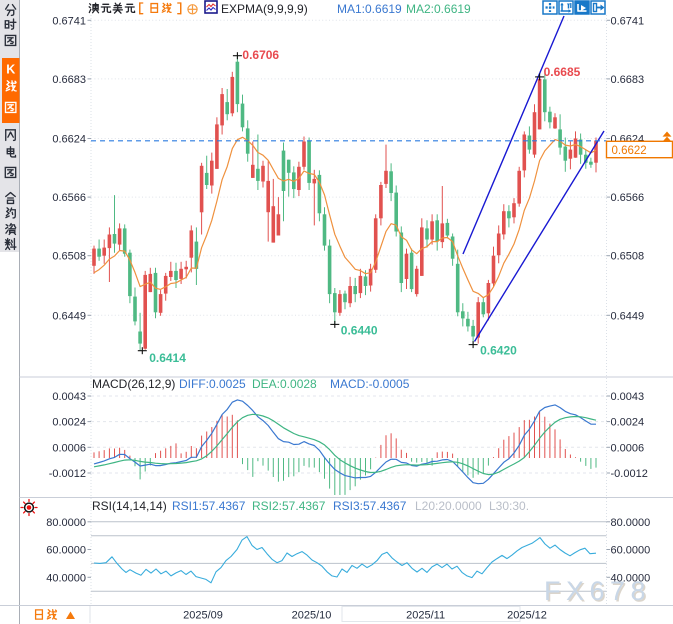  What do you see at coordinates (129, 506) in the screenshot?
I see `svg-text: RSI(14,14,14)` at bounding box center [129, 506].